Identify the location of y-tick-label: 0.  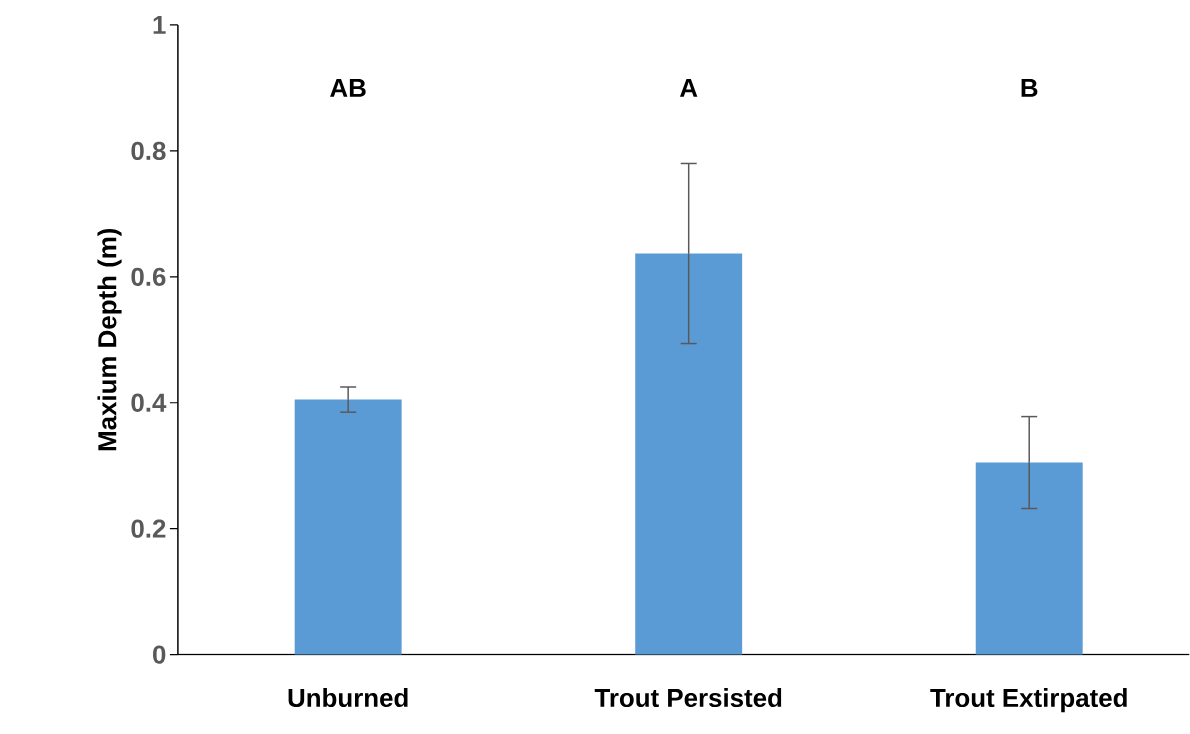
(159, 654).